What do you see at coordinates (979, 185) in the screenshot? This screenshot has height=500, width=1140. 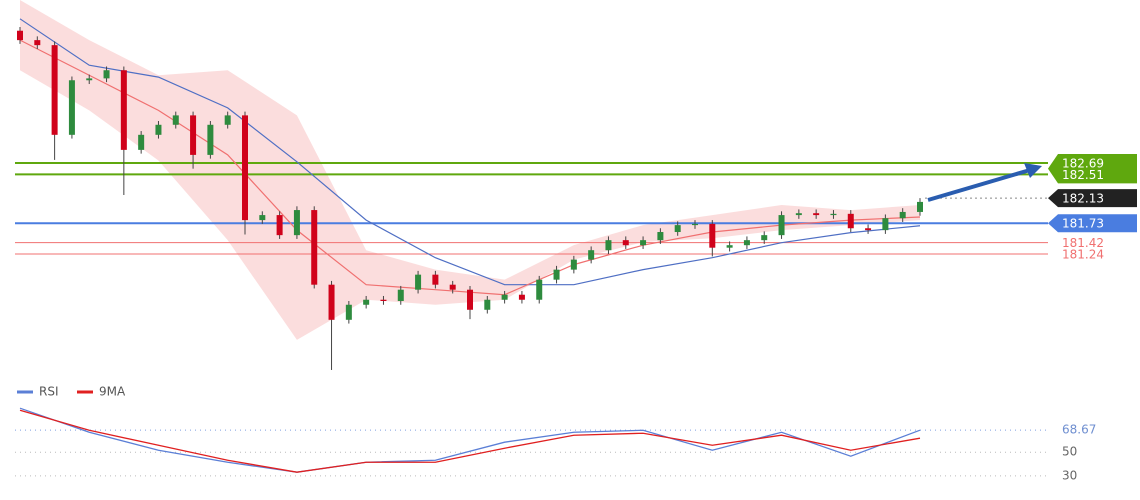 I see `forecast-arrow` at bounding box center [979, 185].